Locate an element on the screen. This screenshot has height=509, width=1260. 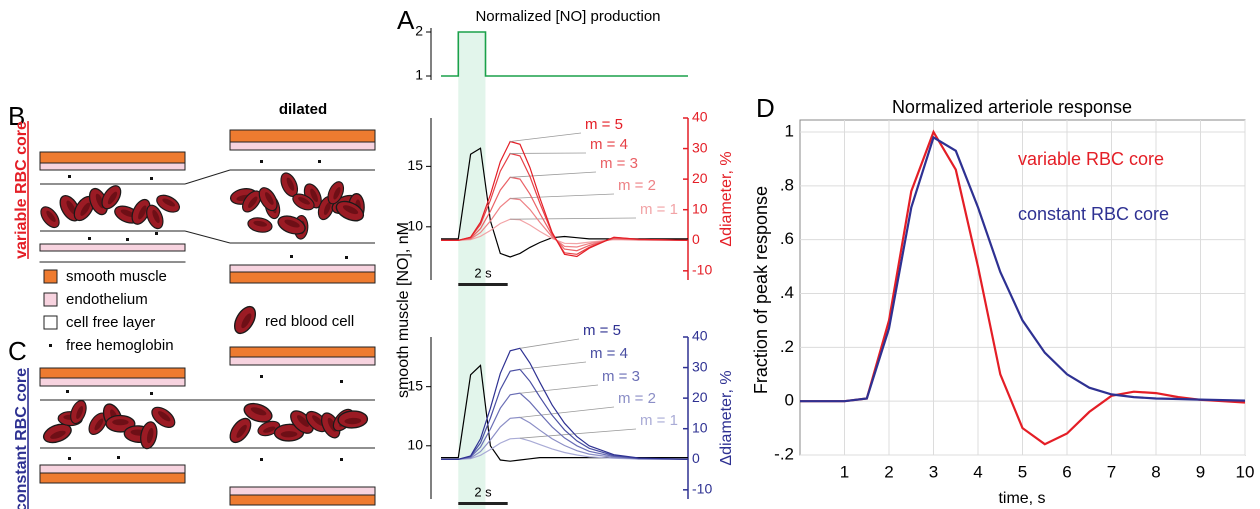
no-production-line is located at coordinates (564, 54).